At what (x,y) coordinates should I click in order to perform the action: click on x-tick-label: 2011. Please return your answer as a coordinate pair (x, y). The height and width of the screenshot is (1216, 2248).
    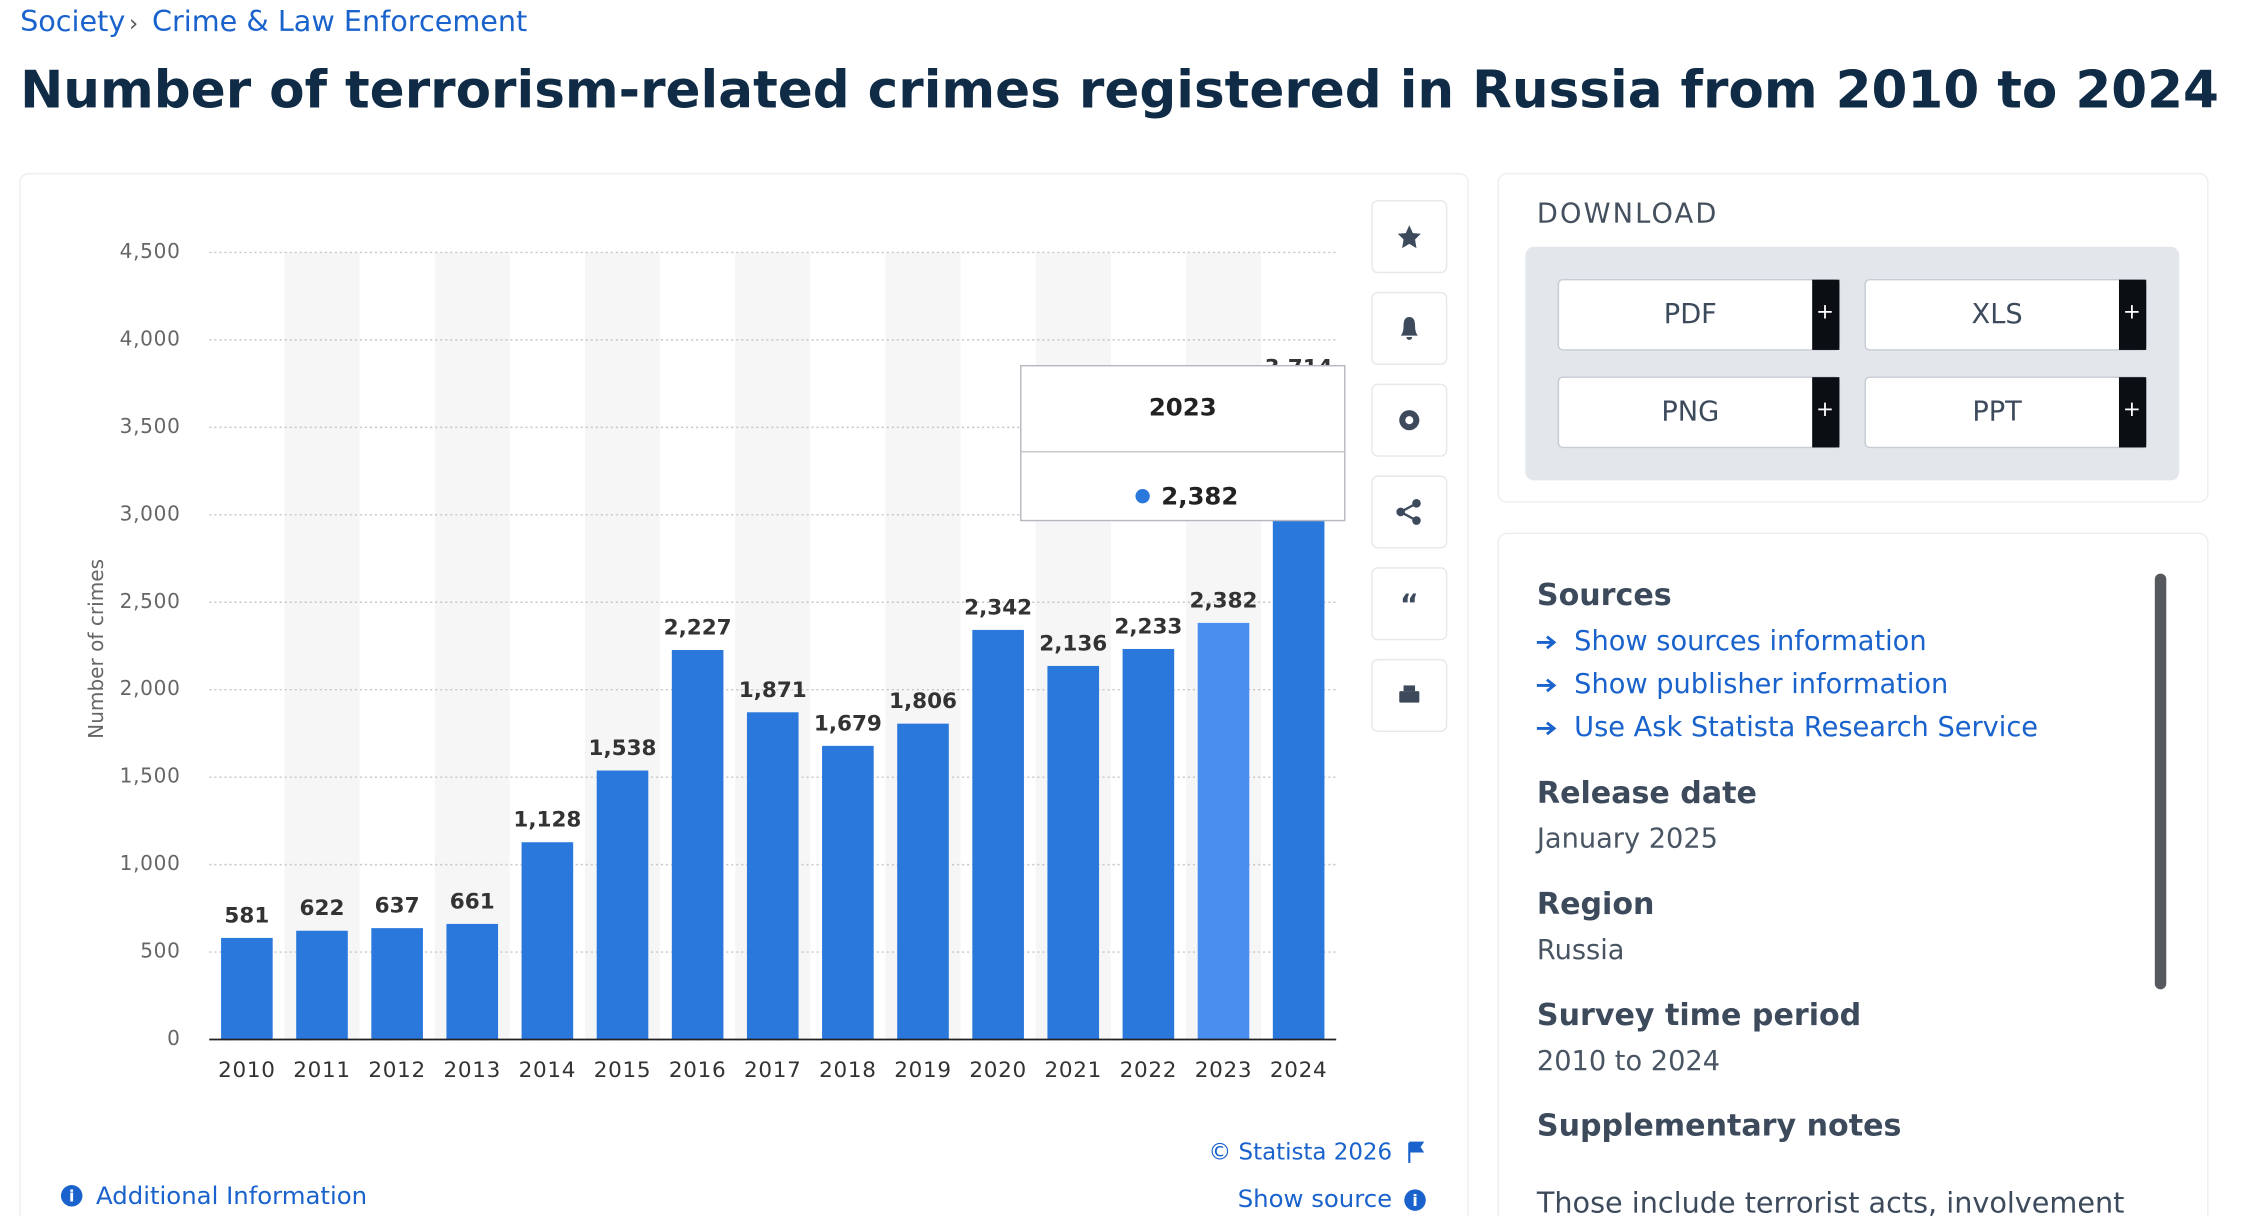
    Looking at the image, I should click on (322, 1070).